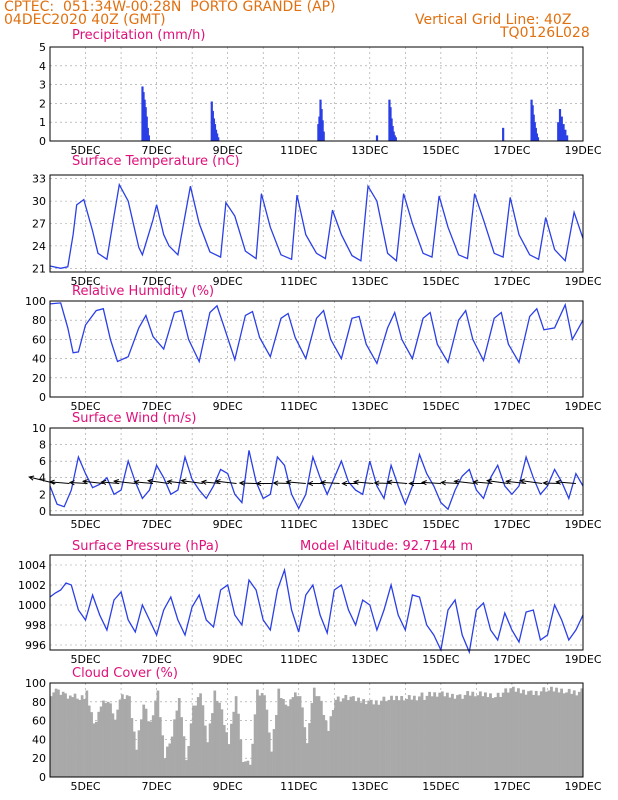 This screenshot has height=800, width=618. I want to click on rh-xtick: 11DEC, so click(298, 406).